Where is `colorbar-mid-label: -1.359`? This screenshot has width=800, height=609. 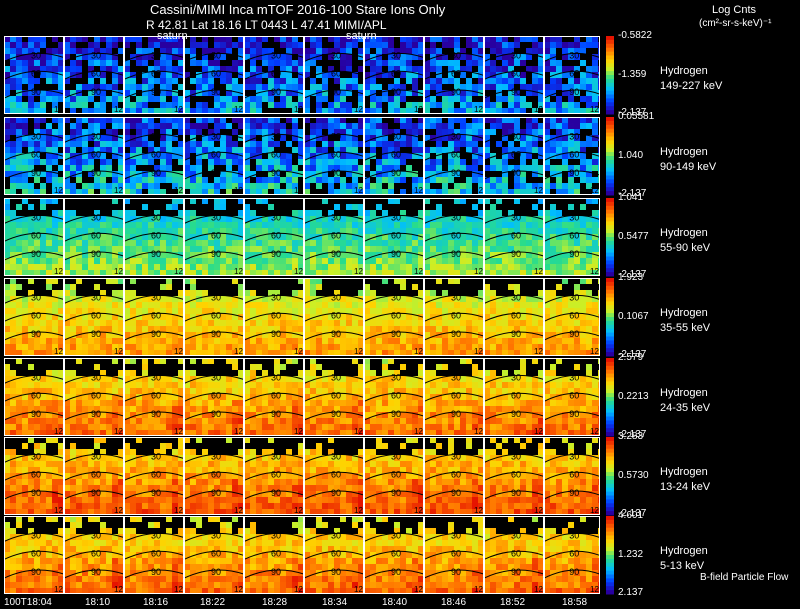 colorbar-mid-label: -1.359 is located at coordinates (632, 74).